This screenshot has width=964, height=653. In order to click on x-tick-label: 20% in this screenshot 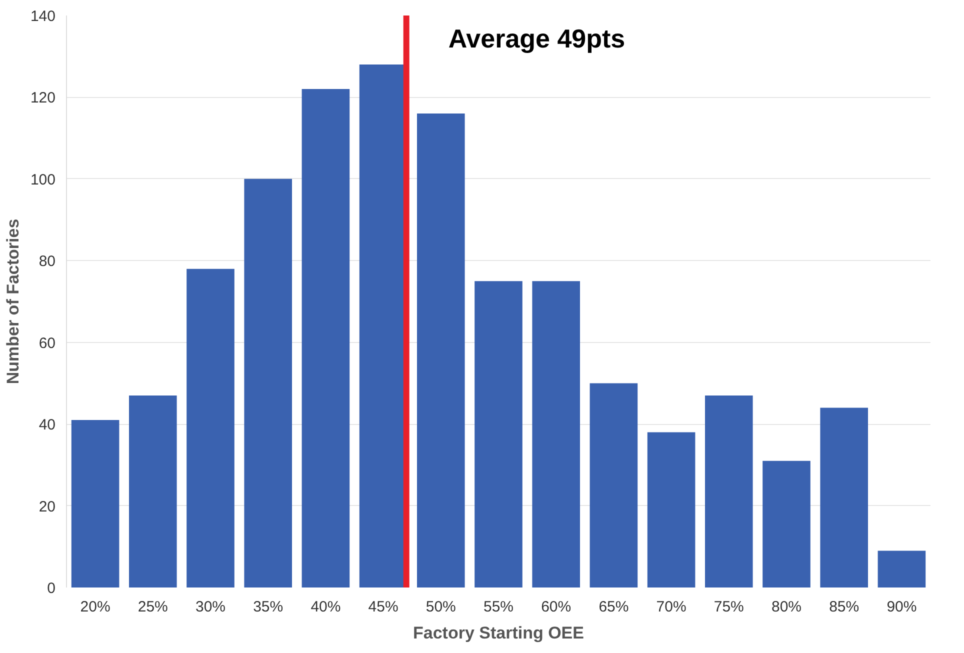, I will do `click(95, 607)`.